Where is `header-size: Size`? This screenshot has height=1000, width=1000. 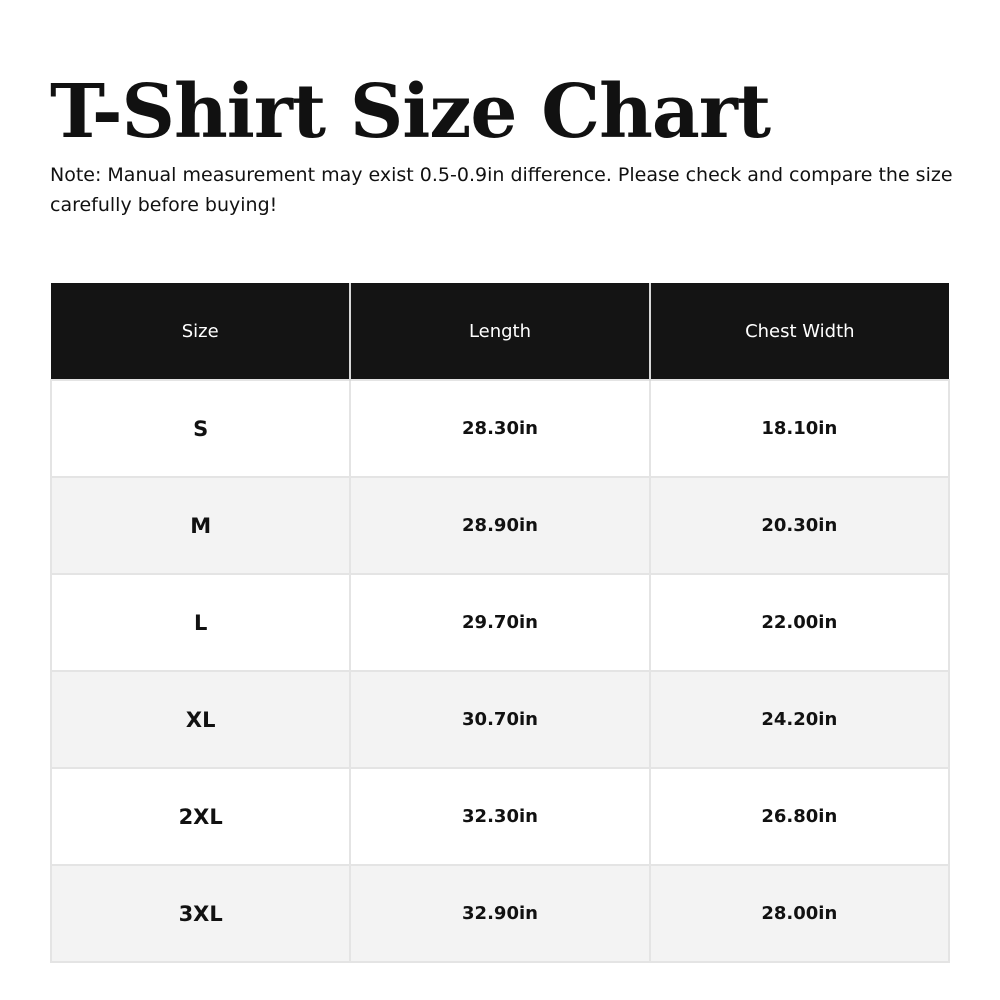
header-size: Size is located at coordinates (201, 331).